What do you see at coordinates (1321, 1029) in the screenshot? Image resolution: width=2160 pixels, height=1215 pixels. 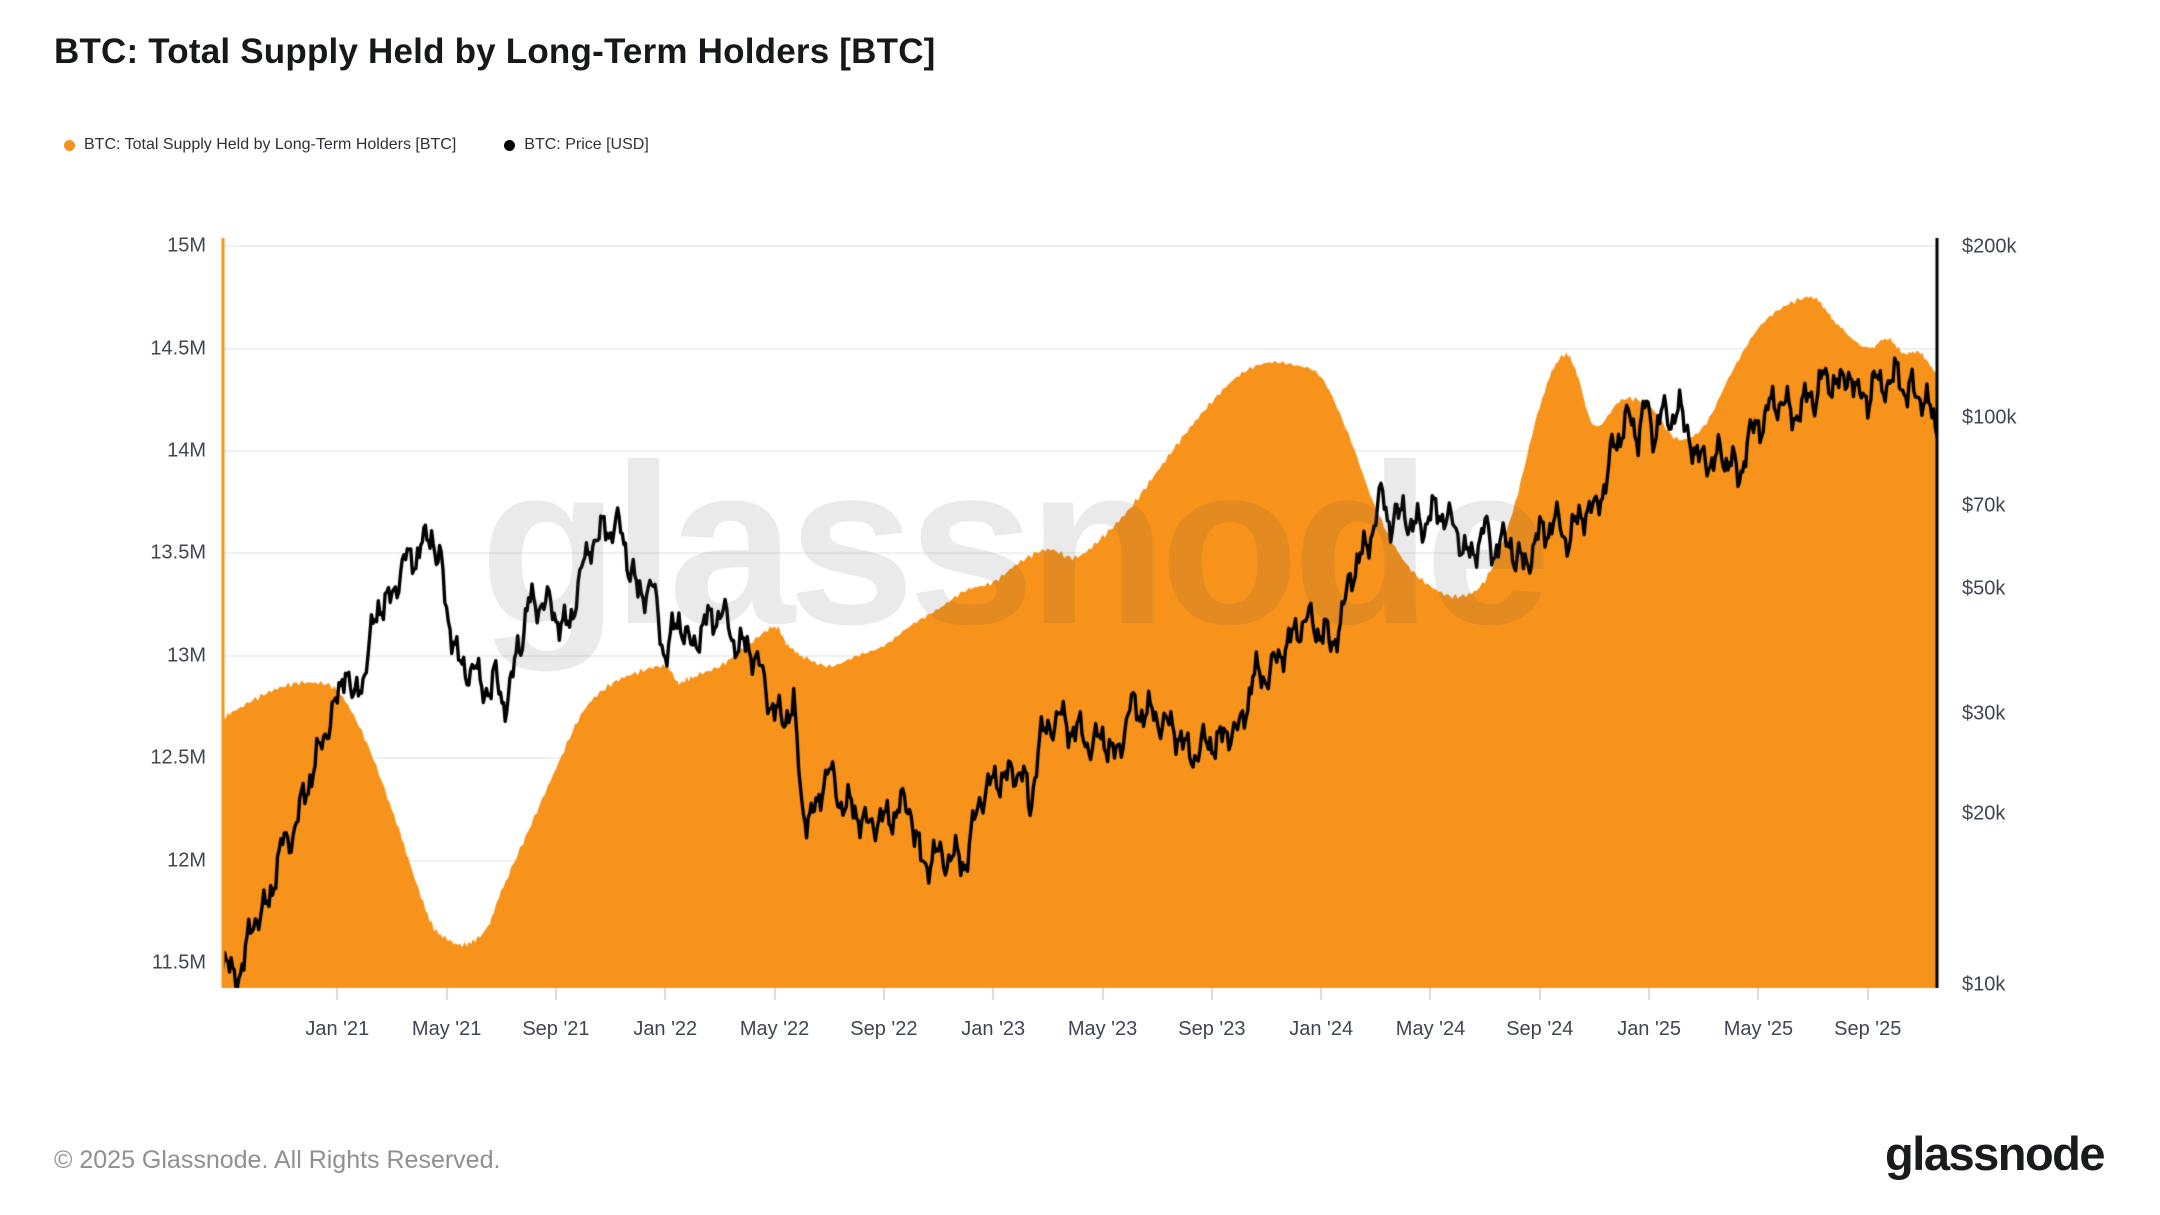 I see `x-tick-label: Jan '24` at bounding box center [1321, 1029].